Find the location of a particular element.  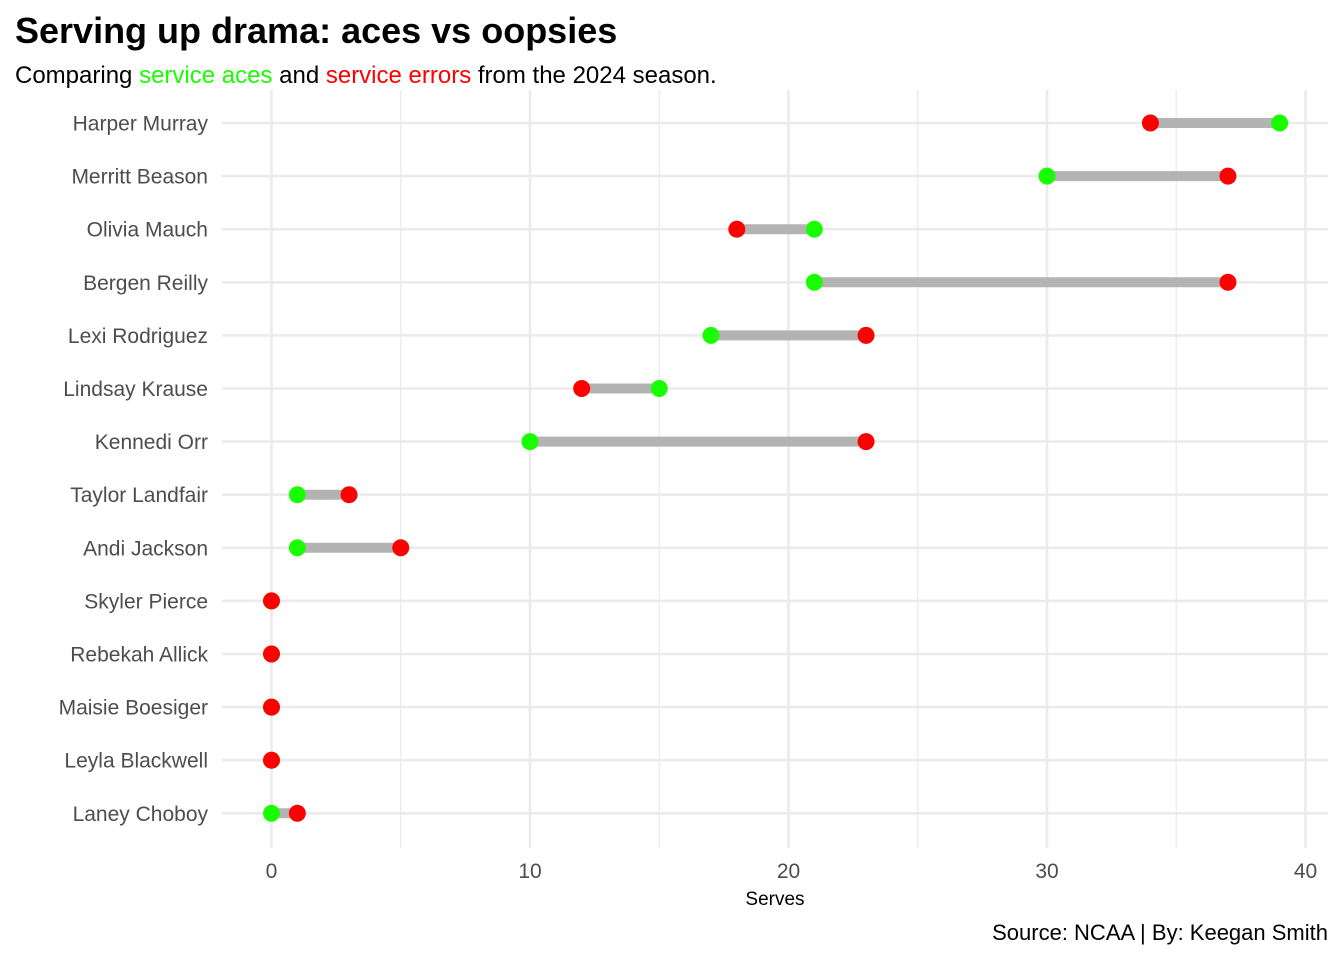

subtitle-mid: and is located at coordinates (299, 75).